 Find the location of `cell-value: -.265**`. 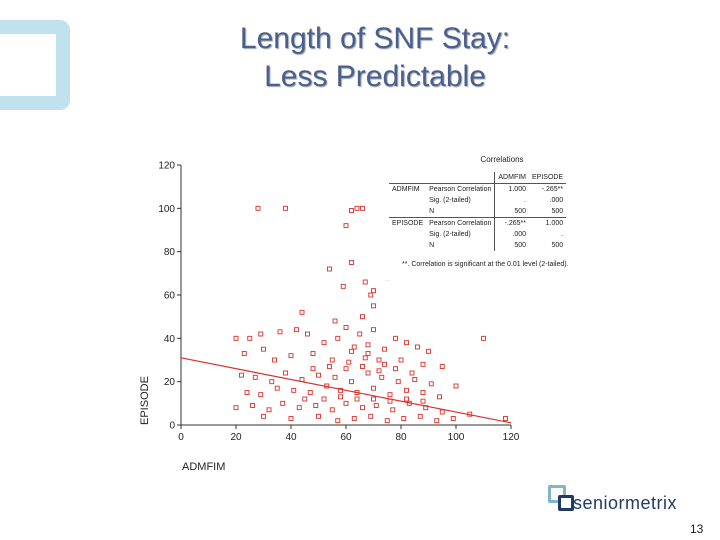

cell-value: -.265** is located at coordinates (552, 189).